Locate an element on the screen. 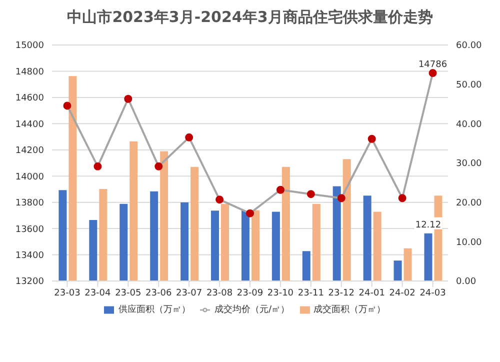 This screenshot has width=500, height=362. data-label: 14786 is located at coordinates (433, 65).